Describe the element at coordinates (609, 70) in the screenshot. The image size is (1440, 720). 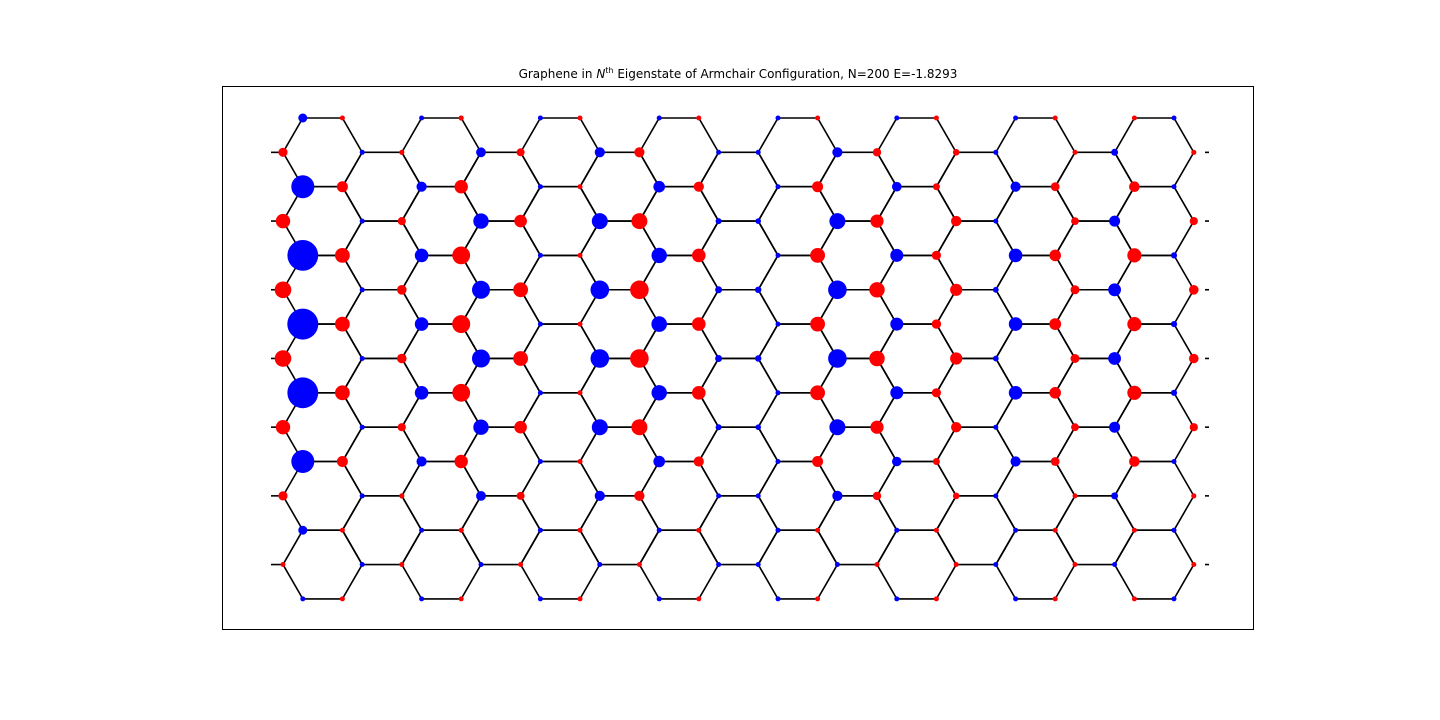
I see `title-superscript: th` at that location.